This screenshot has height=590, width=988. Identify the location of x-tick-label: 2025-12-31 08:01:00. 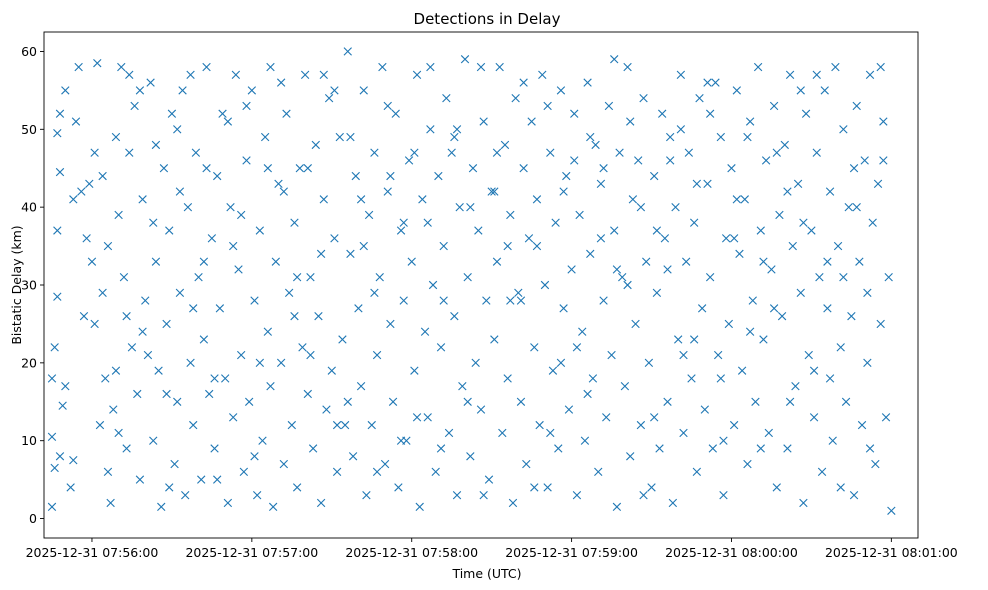
(891, 552).